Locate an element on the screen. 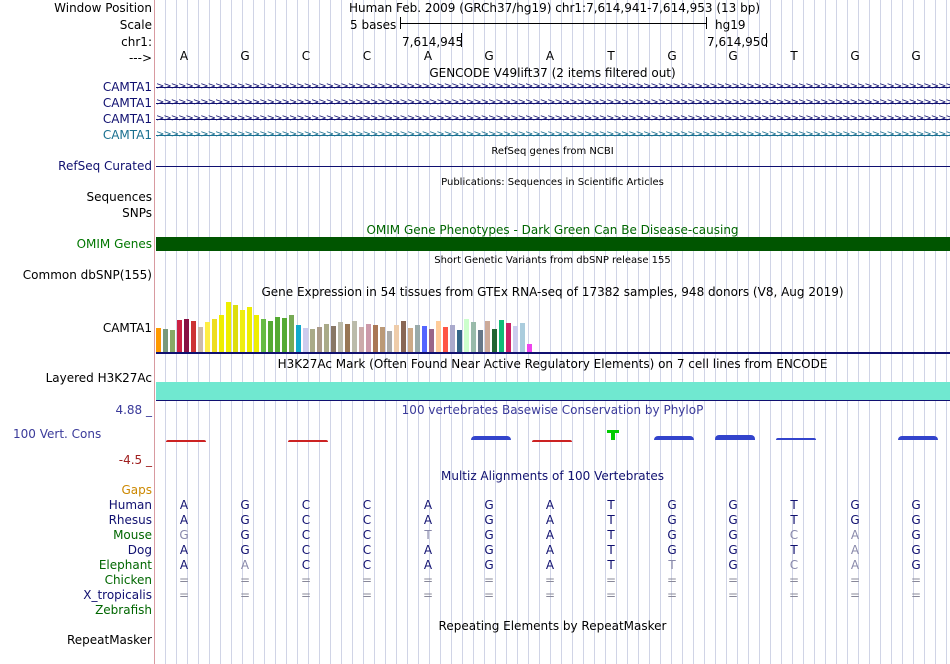 This screenshot has height=664, width=950. h3k27ac-track-label: Layered H3K27Ac is located at coordinates (98, 378).